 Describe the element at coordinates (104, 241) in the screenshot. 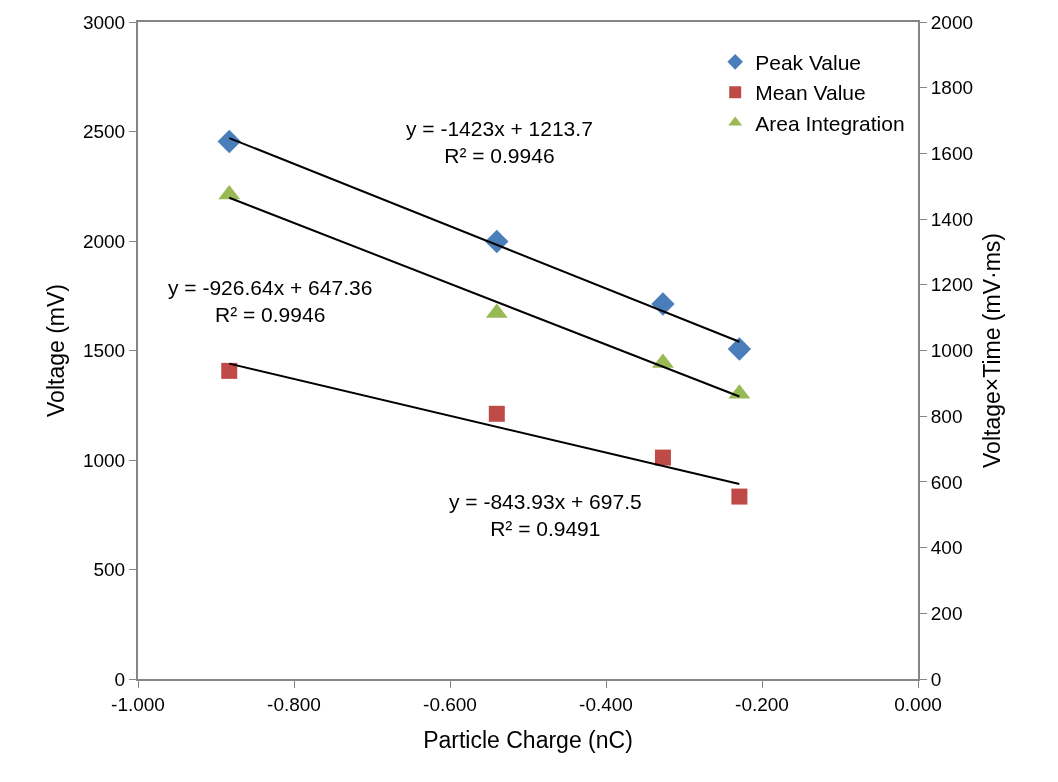

I see `y-tick-label: 2000` at that location.